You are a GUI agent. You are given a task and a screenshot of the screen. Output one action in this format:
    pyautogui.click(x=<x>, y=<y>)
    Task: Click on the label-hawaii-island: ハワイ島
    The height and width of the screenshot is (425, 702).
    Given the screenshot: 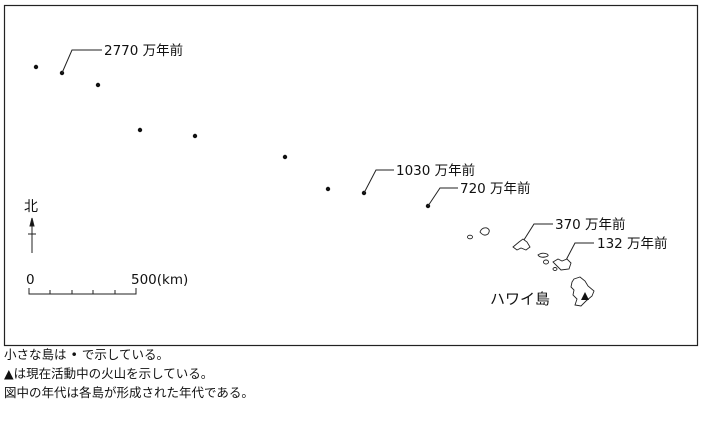 What is the action you would take?
    pyautogui.click(x=520, y=299)
    